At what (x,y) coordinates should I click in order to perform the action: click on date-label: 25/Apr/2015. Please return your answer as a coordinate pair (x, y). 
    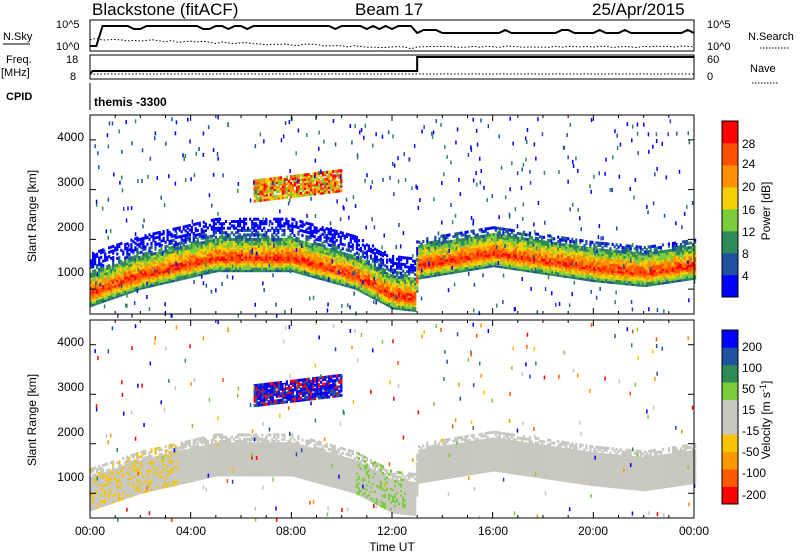
    Looking at the image, I should click on (638, 9).